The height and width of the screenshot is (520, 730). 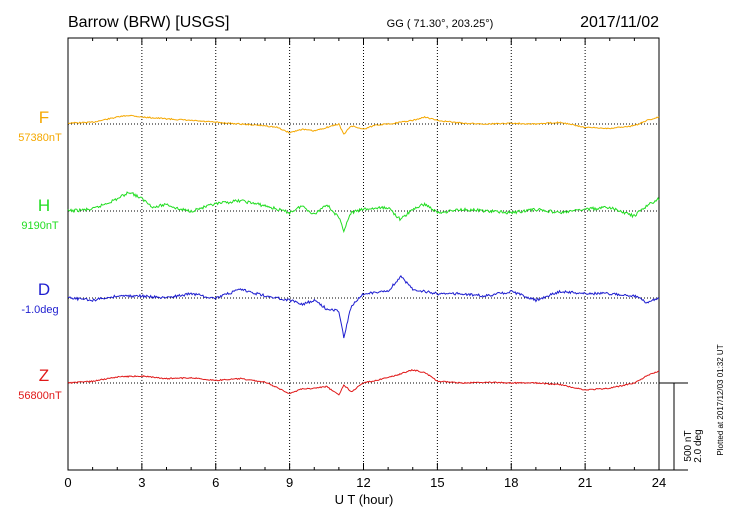 I want to click on series-name-h: H, so click(x=44, y=205).